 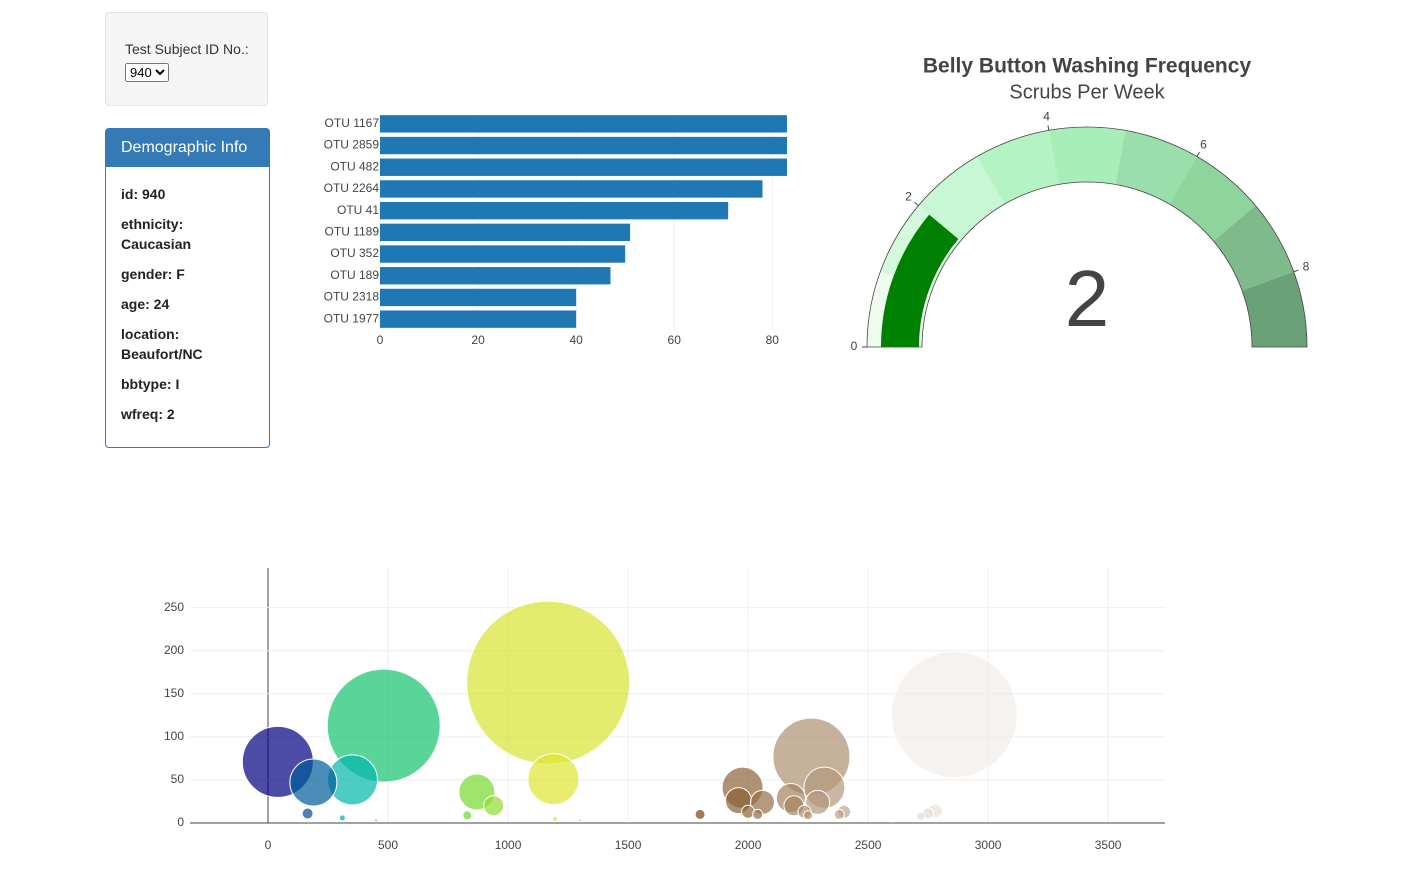 I want to click on y-tick-label: OTU 1189, so click(x=352, y=232).